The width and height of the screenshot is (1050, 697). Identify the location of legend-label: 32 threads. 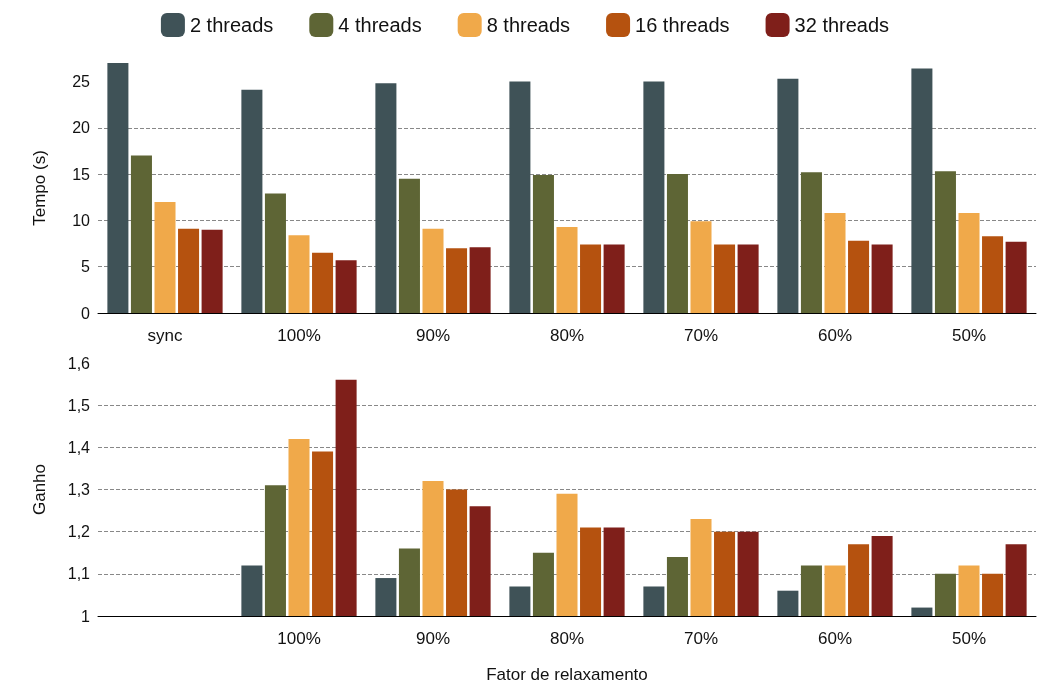
(842, 25).